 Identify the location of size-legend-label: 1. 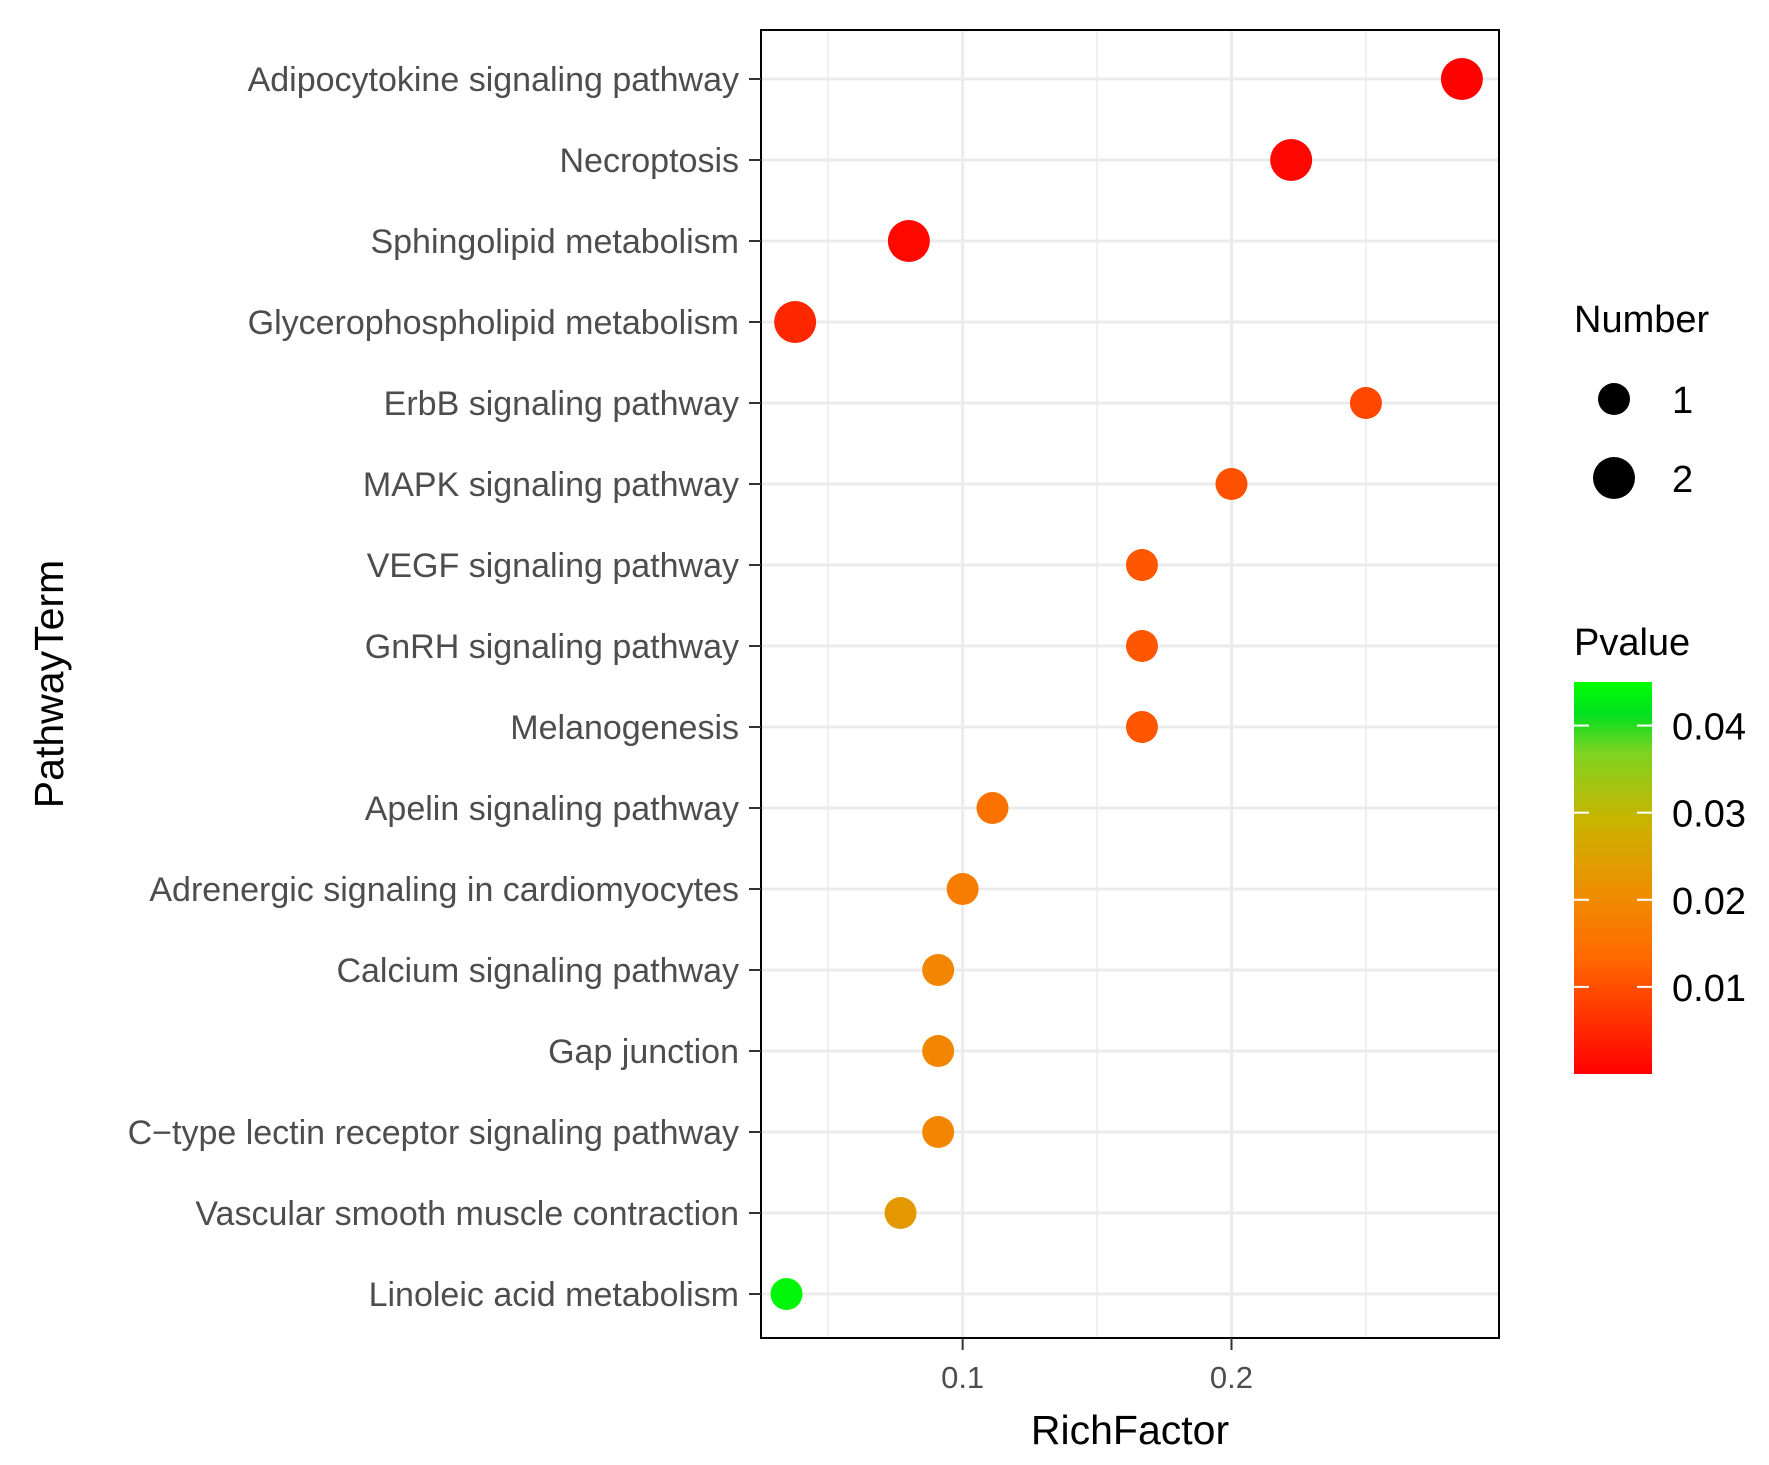
(1682, 401).